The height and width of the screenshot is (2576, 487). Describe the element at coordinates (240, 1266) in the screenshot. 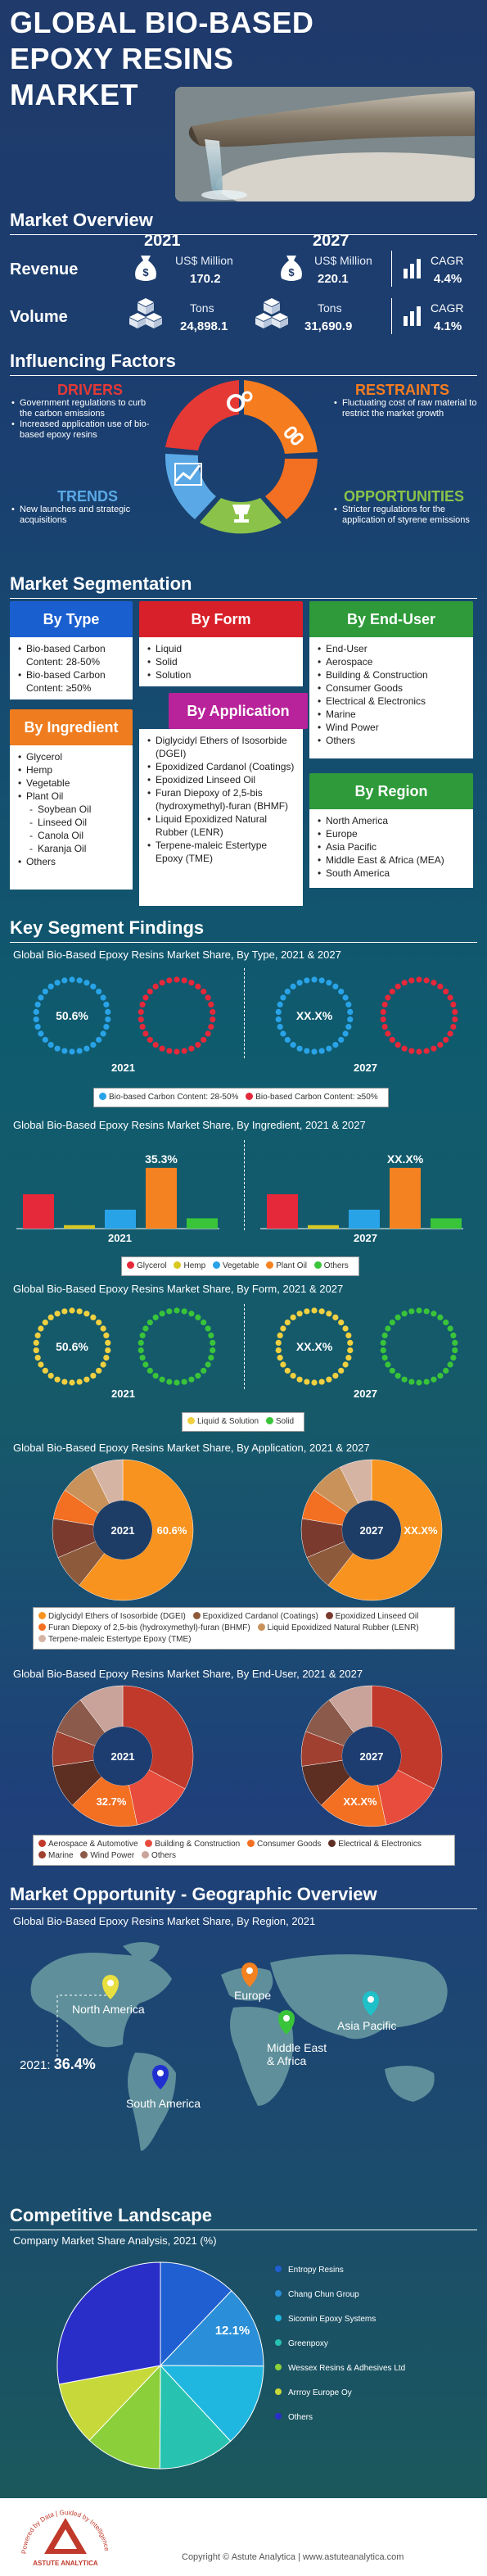

I see `ingredient-legend: Glycerol Hemp Vegetable Plant Oil Others` at that location.